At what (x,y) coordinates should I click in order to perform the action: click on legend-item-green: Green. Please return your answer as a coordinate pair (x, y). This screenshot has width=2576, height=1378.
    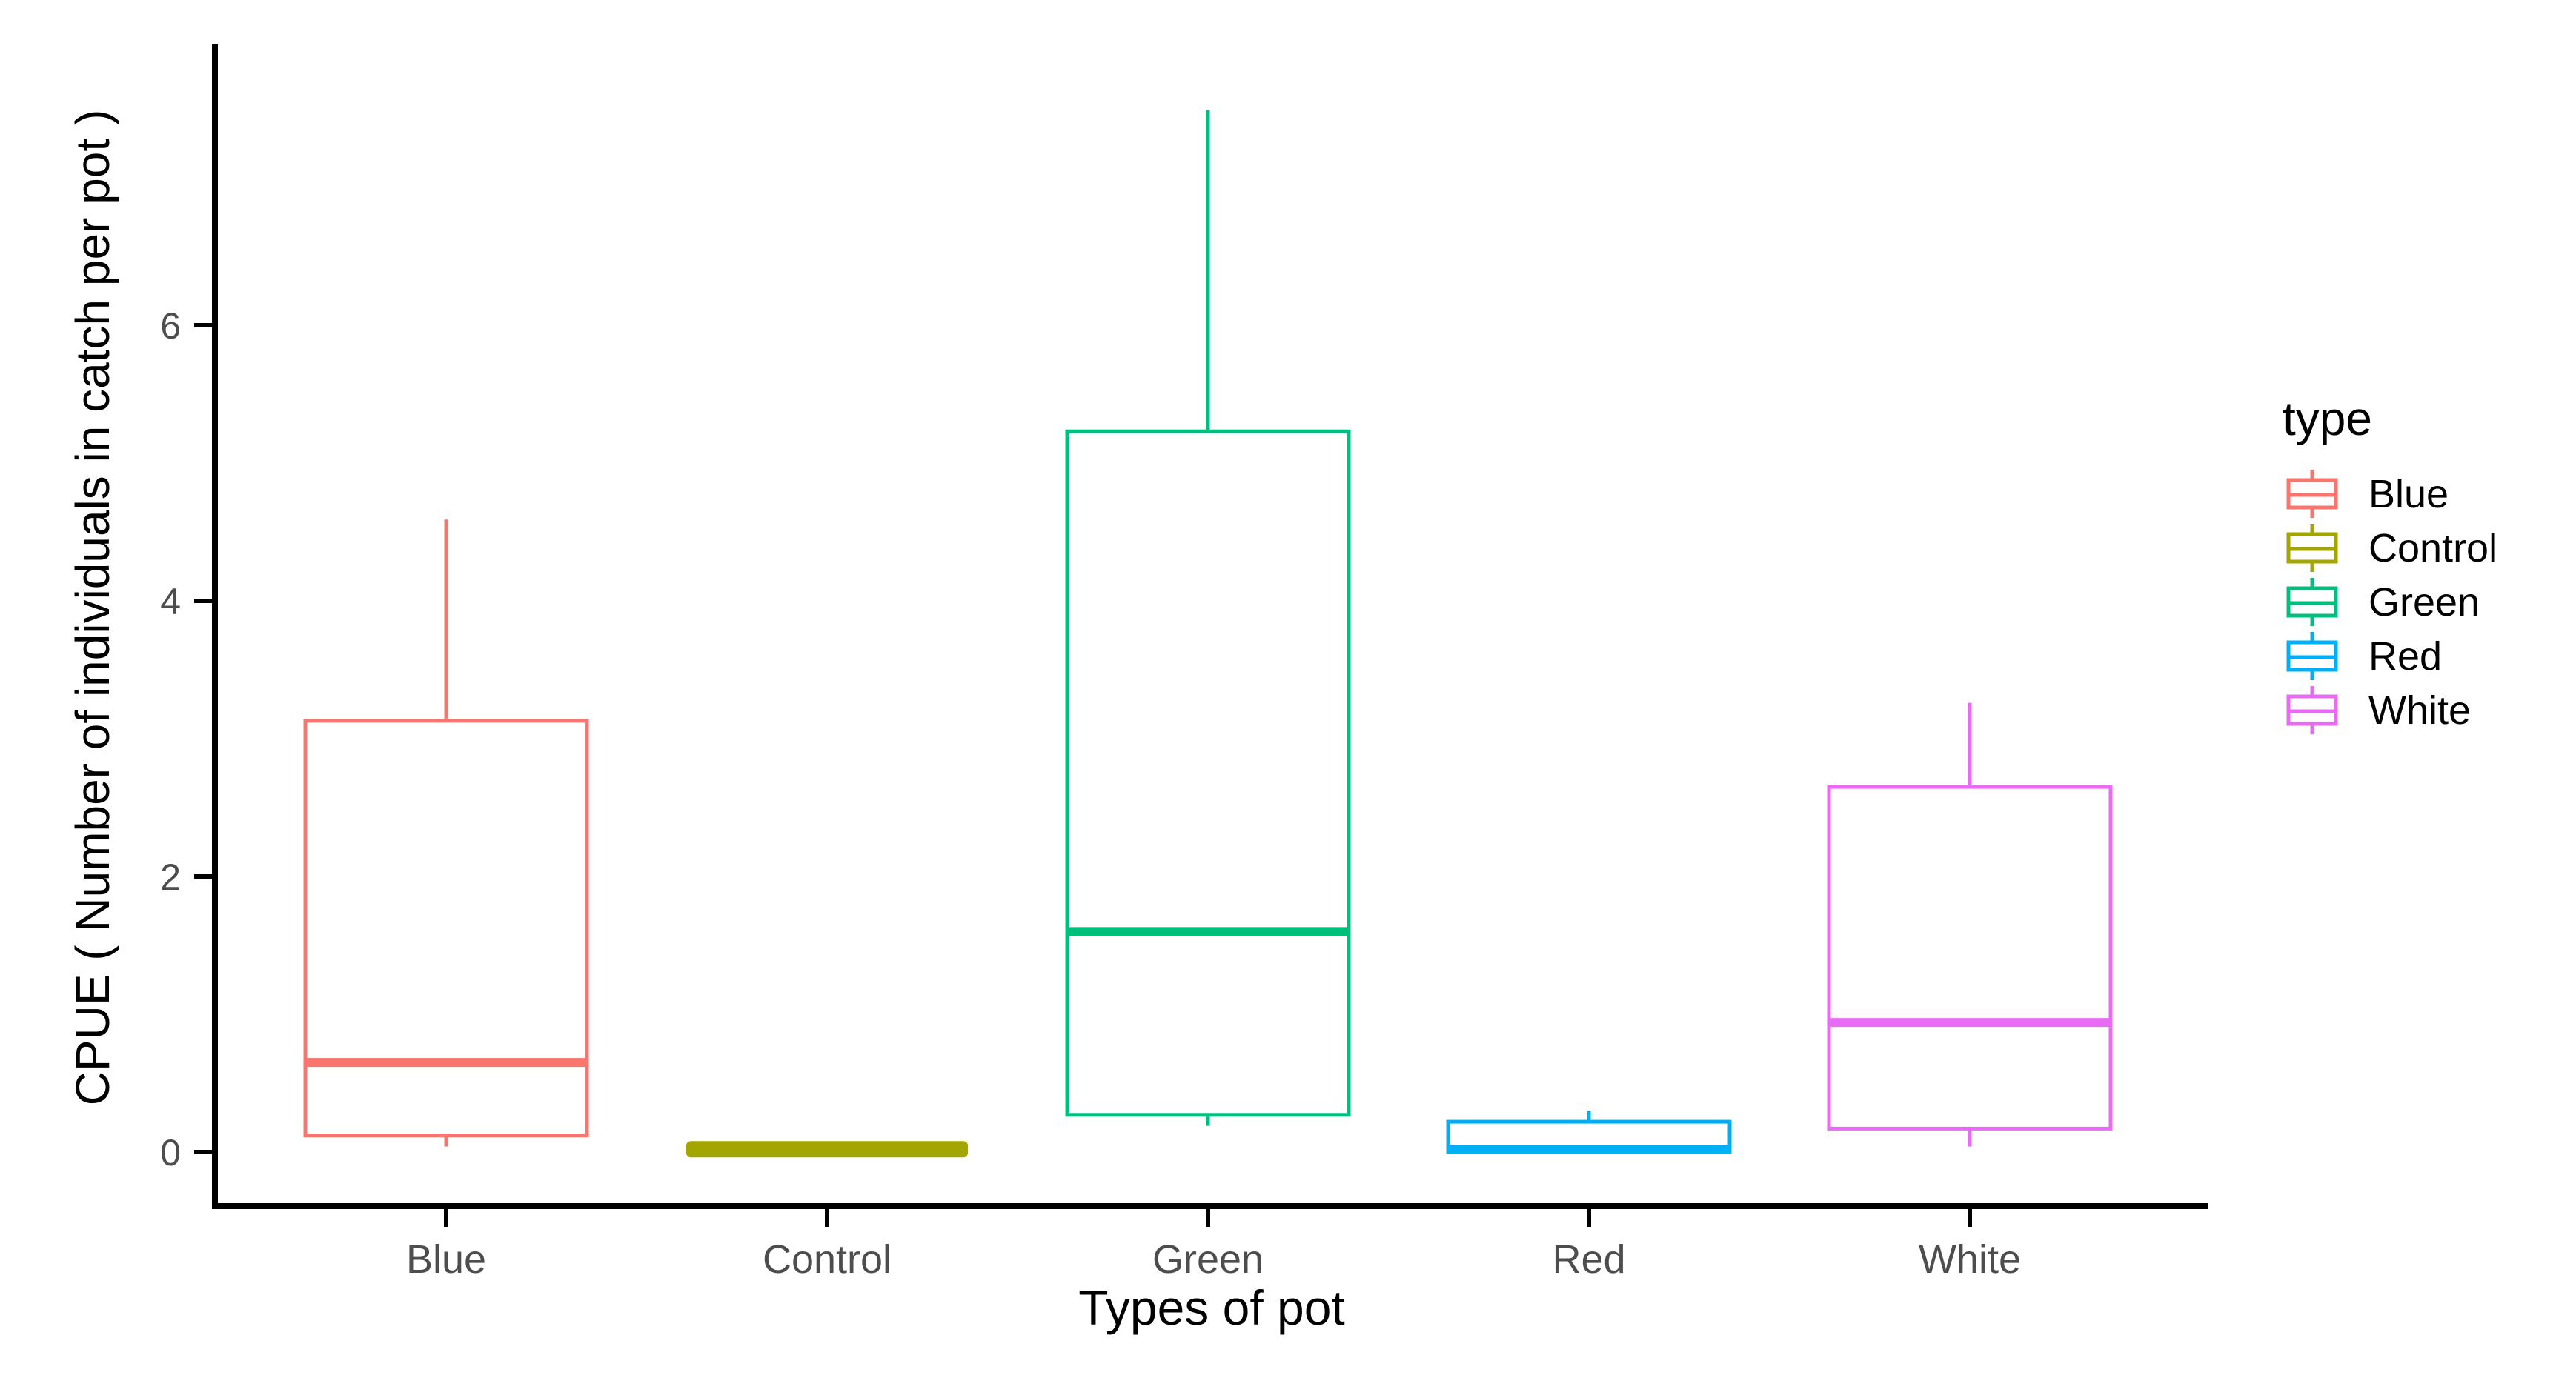
    Looking at the image, I should click on (2390, 602).